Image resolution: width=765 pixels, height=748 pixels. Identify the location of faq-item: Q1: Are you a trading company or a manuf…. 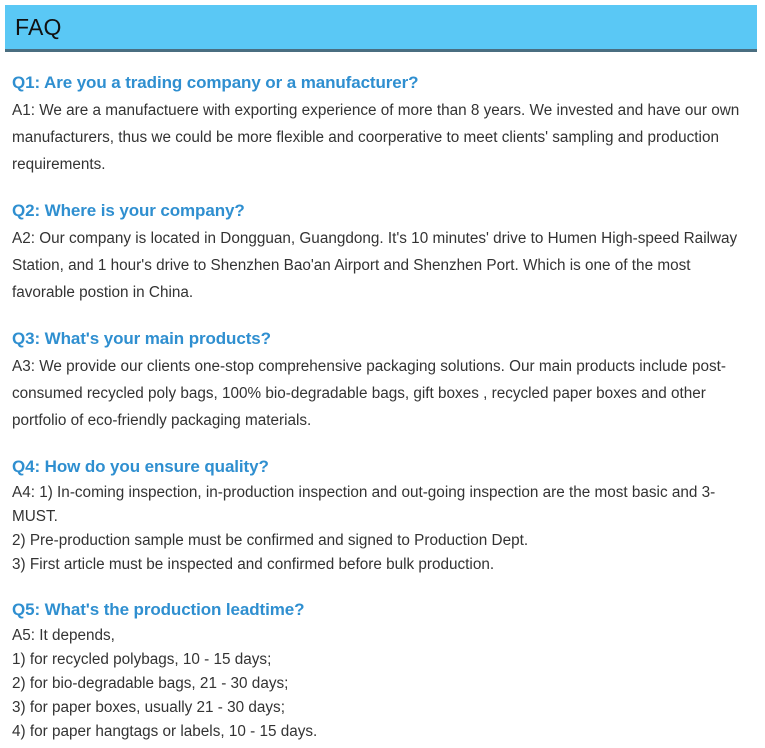
(382, 124).